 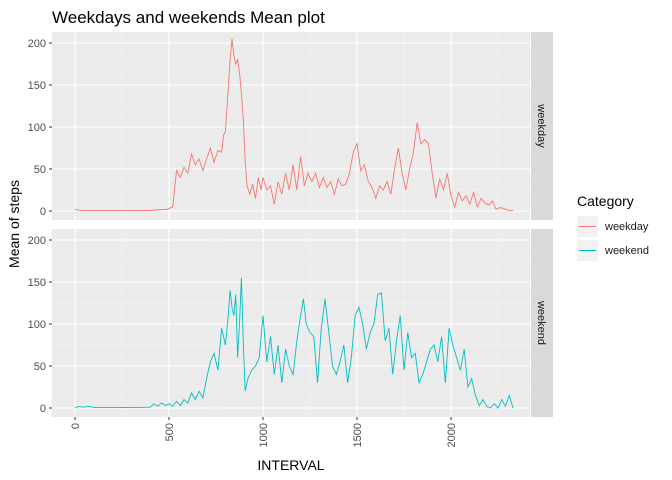 What do you see at coordinates (605, 201) in the screenshot?
I see `legend-title: Category` at bounding box center [605, 201].